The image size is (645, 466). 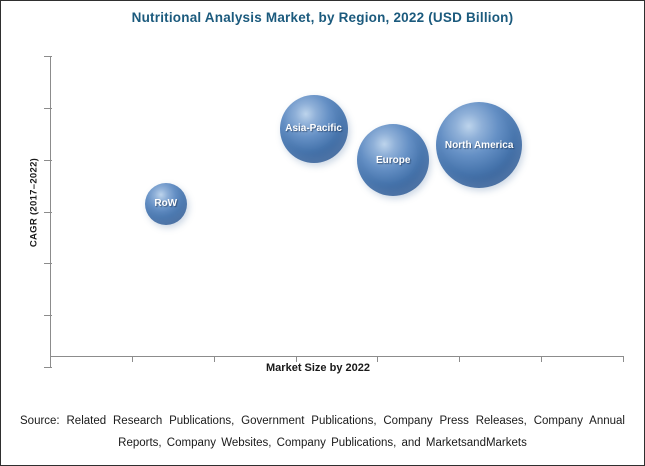 I want to click on bubble-north-america: North America, so click(x=479, y=145).